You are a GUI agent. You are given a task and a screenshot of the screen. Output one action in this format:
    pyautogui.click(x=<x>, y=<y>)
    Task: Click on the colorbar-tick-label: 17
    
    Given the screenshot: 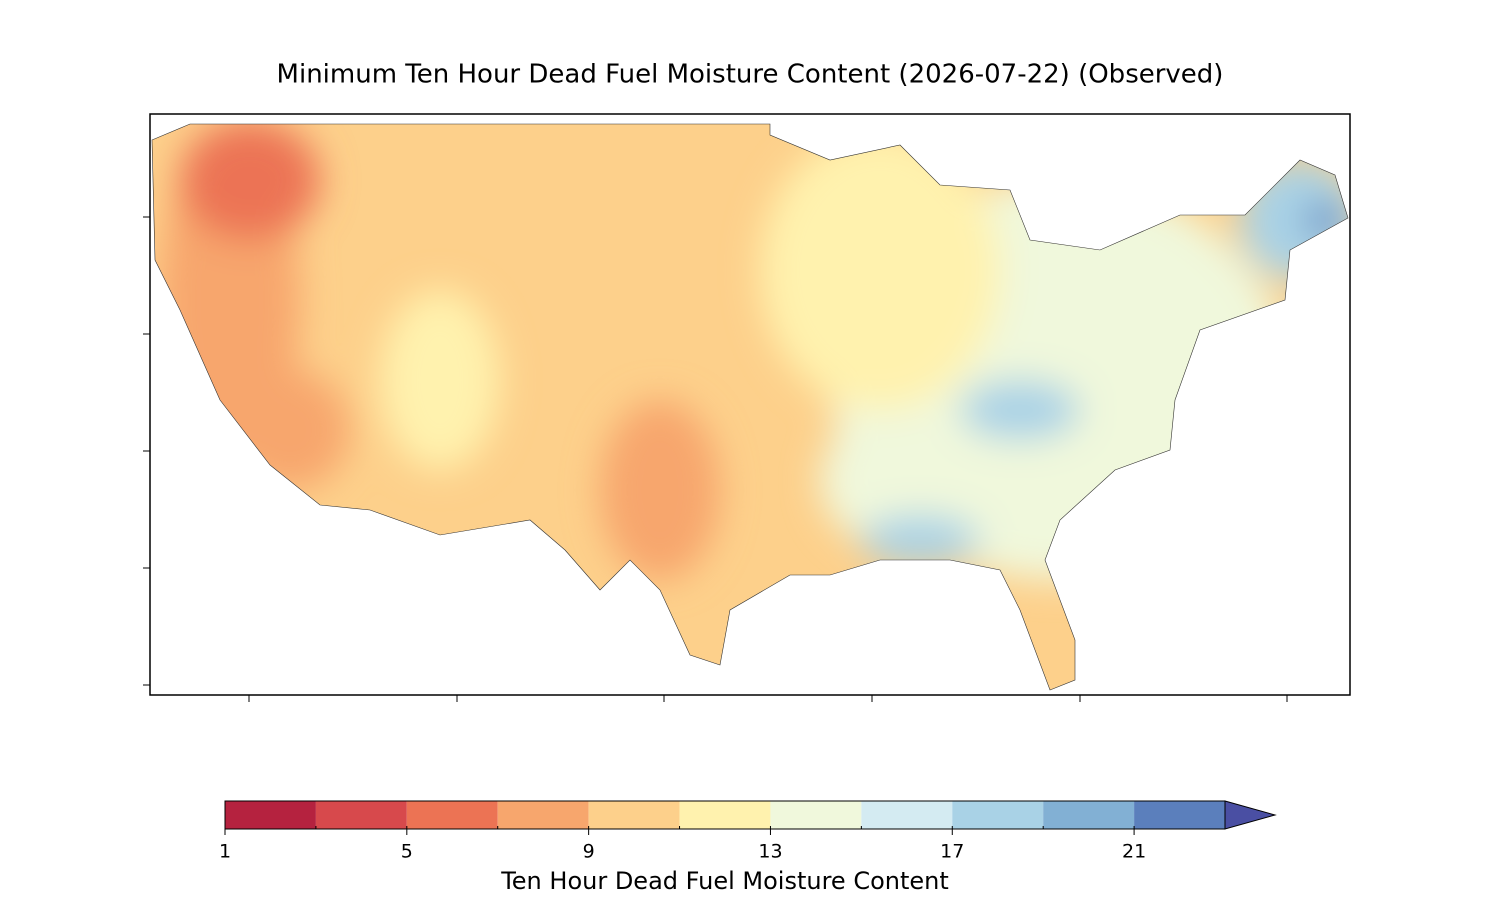 What is the action you would take?
    pyautogui.click(x=952, y=852)
    